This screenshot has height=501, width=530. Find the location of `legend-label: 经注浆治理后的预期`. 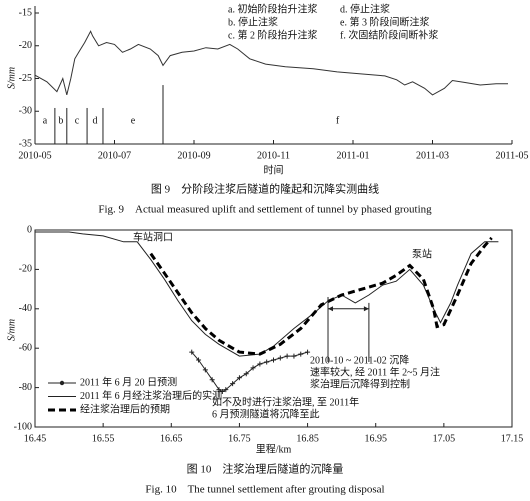

legend-label: 经注浆治理后的预期 is located at coordinates (125, 408).